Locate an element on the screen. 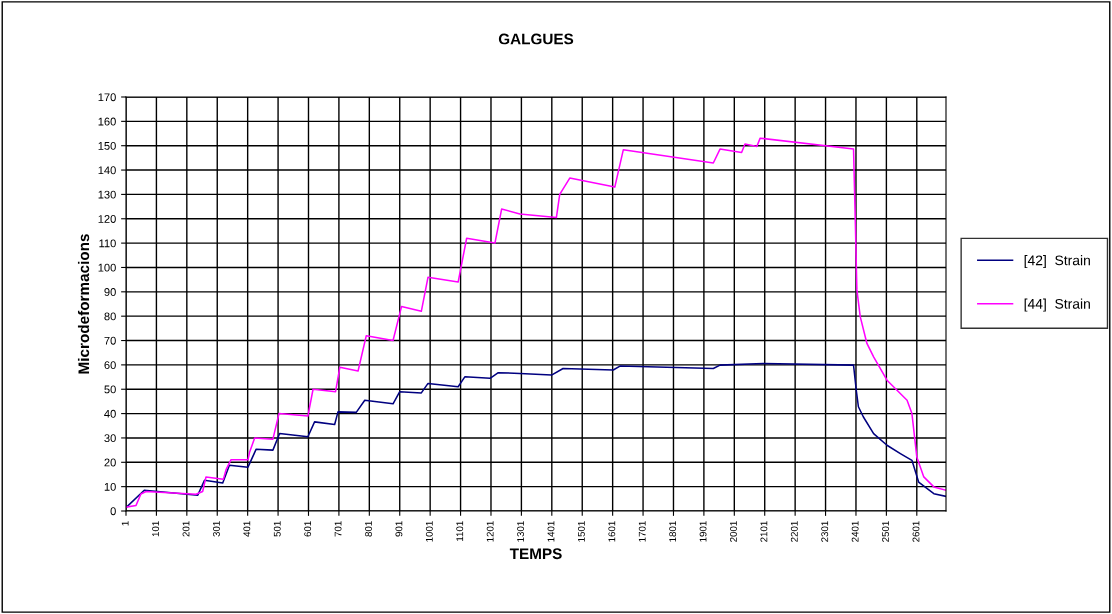 Image resolution: width=1112 pixels, height=614 pixels. x-tick-label: 1601 is located at coordinates (612, 531).